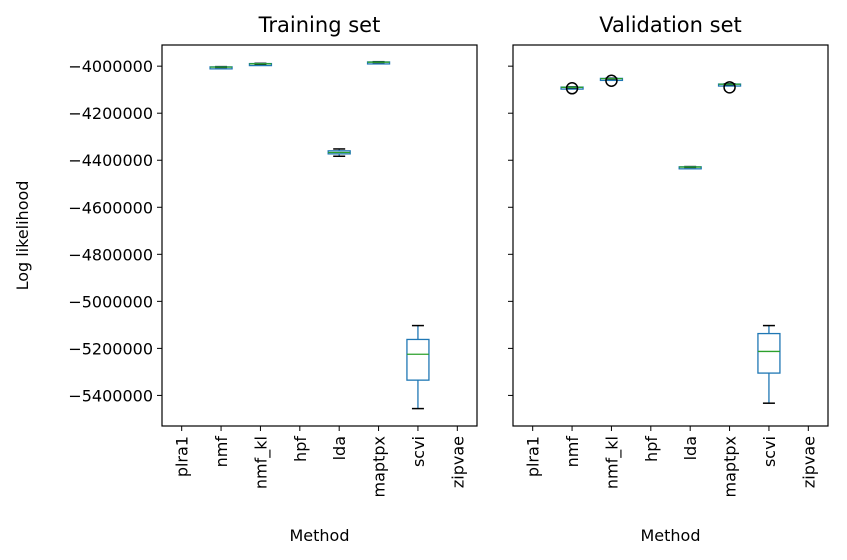 The image size is (847, 560). I want to click on y-tick-label: −5000000, so click(110, 301).